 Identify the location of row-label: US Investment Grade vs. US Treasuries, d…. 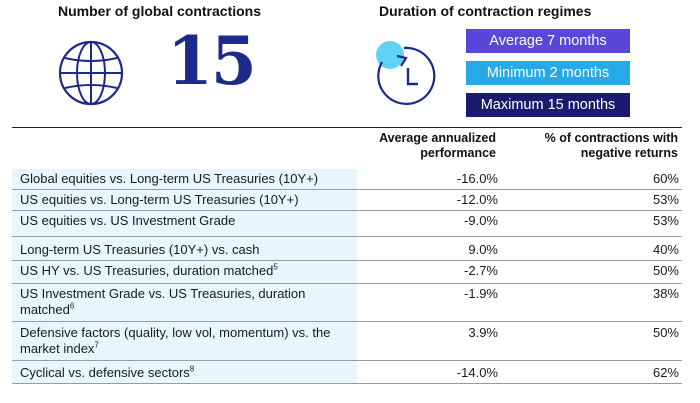
(163, 301).